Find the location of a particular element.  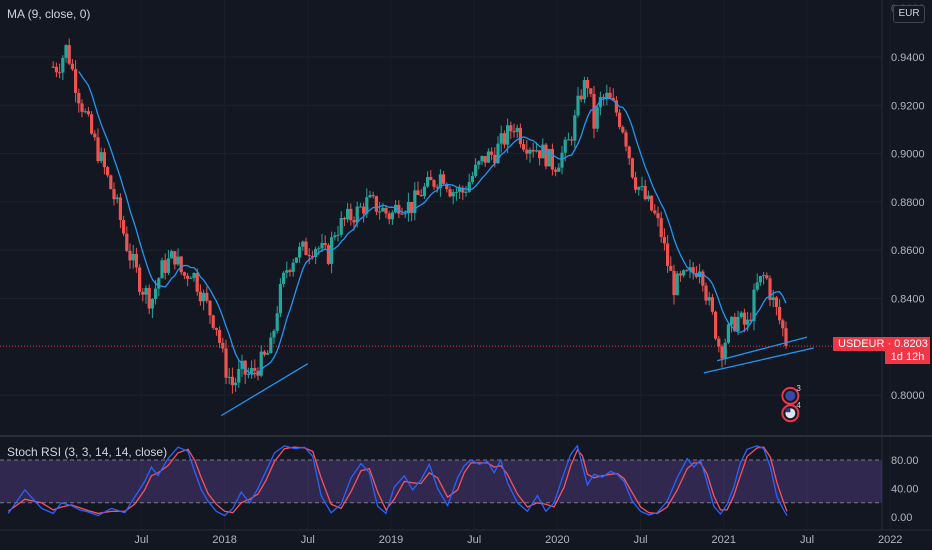

economic-event-marker: 4 is located at coordinates (791, 412).